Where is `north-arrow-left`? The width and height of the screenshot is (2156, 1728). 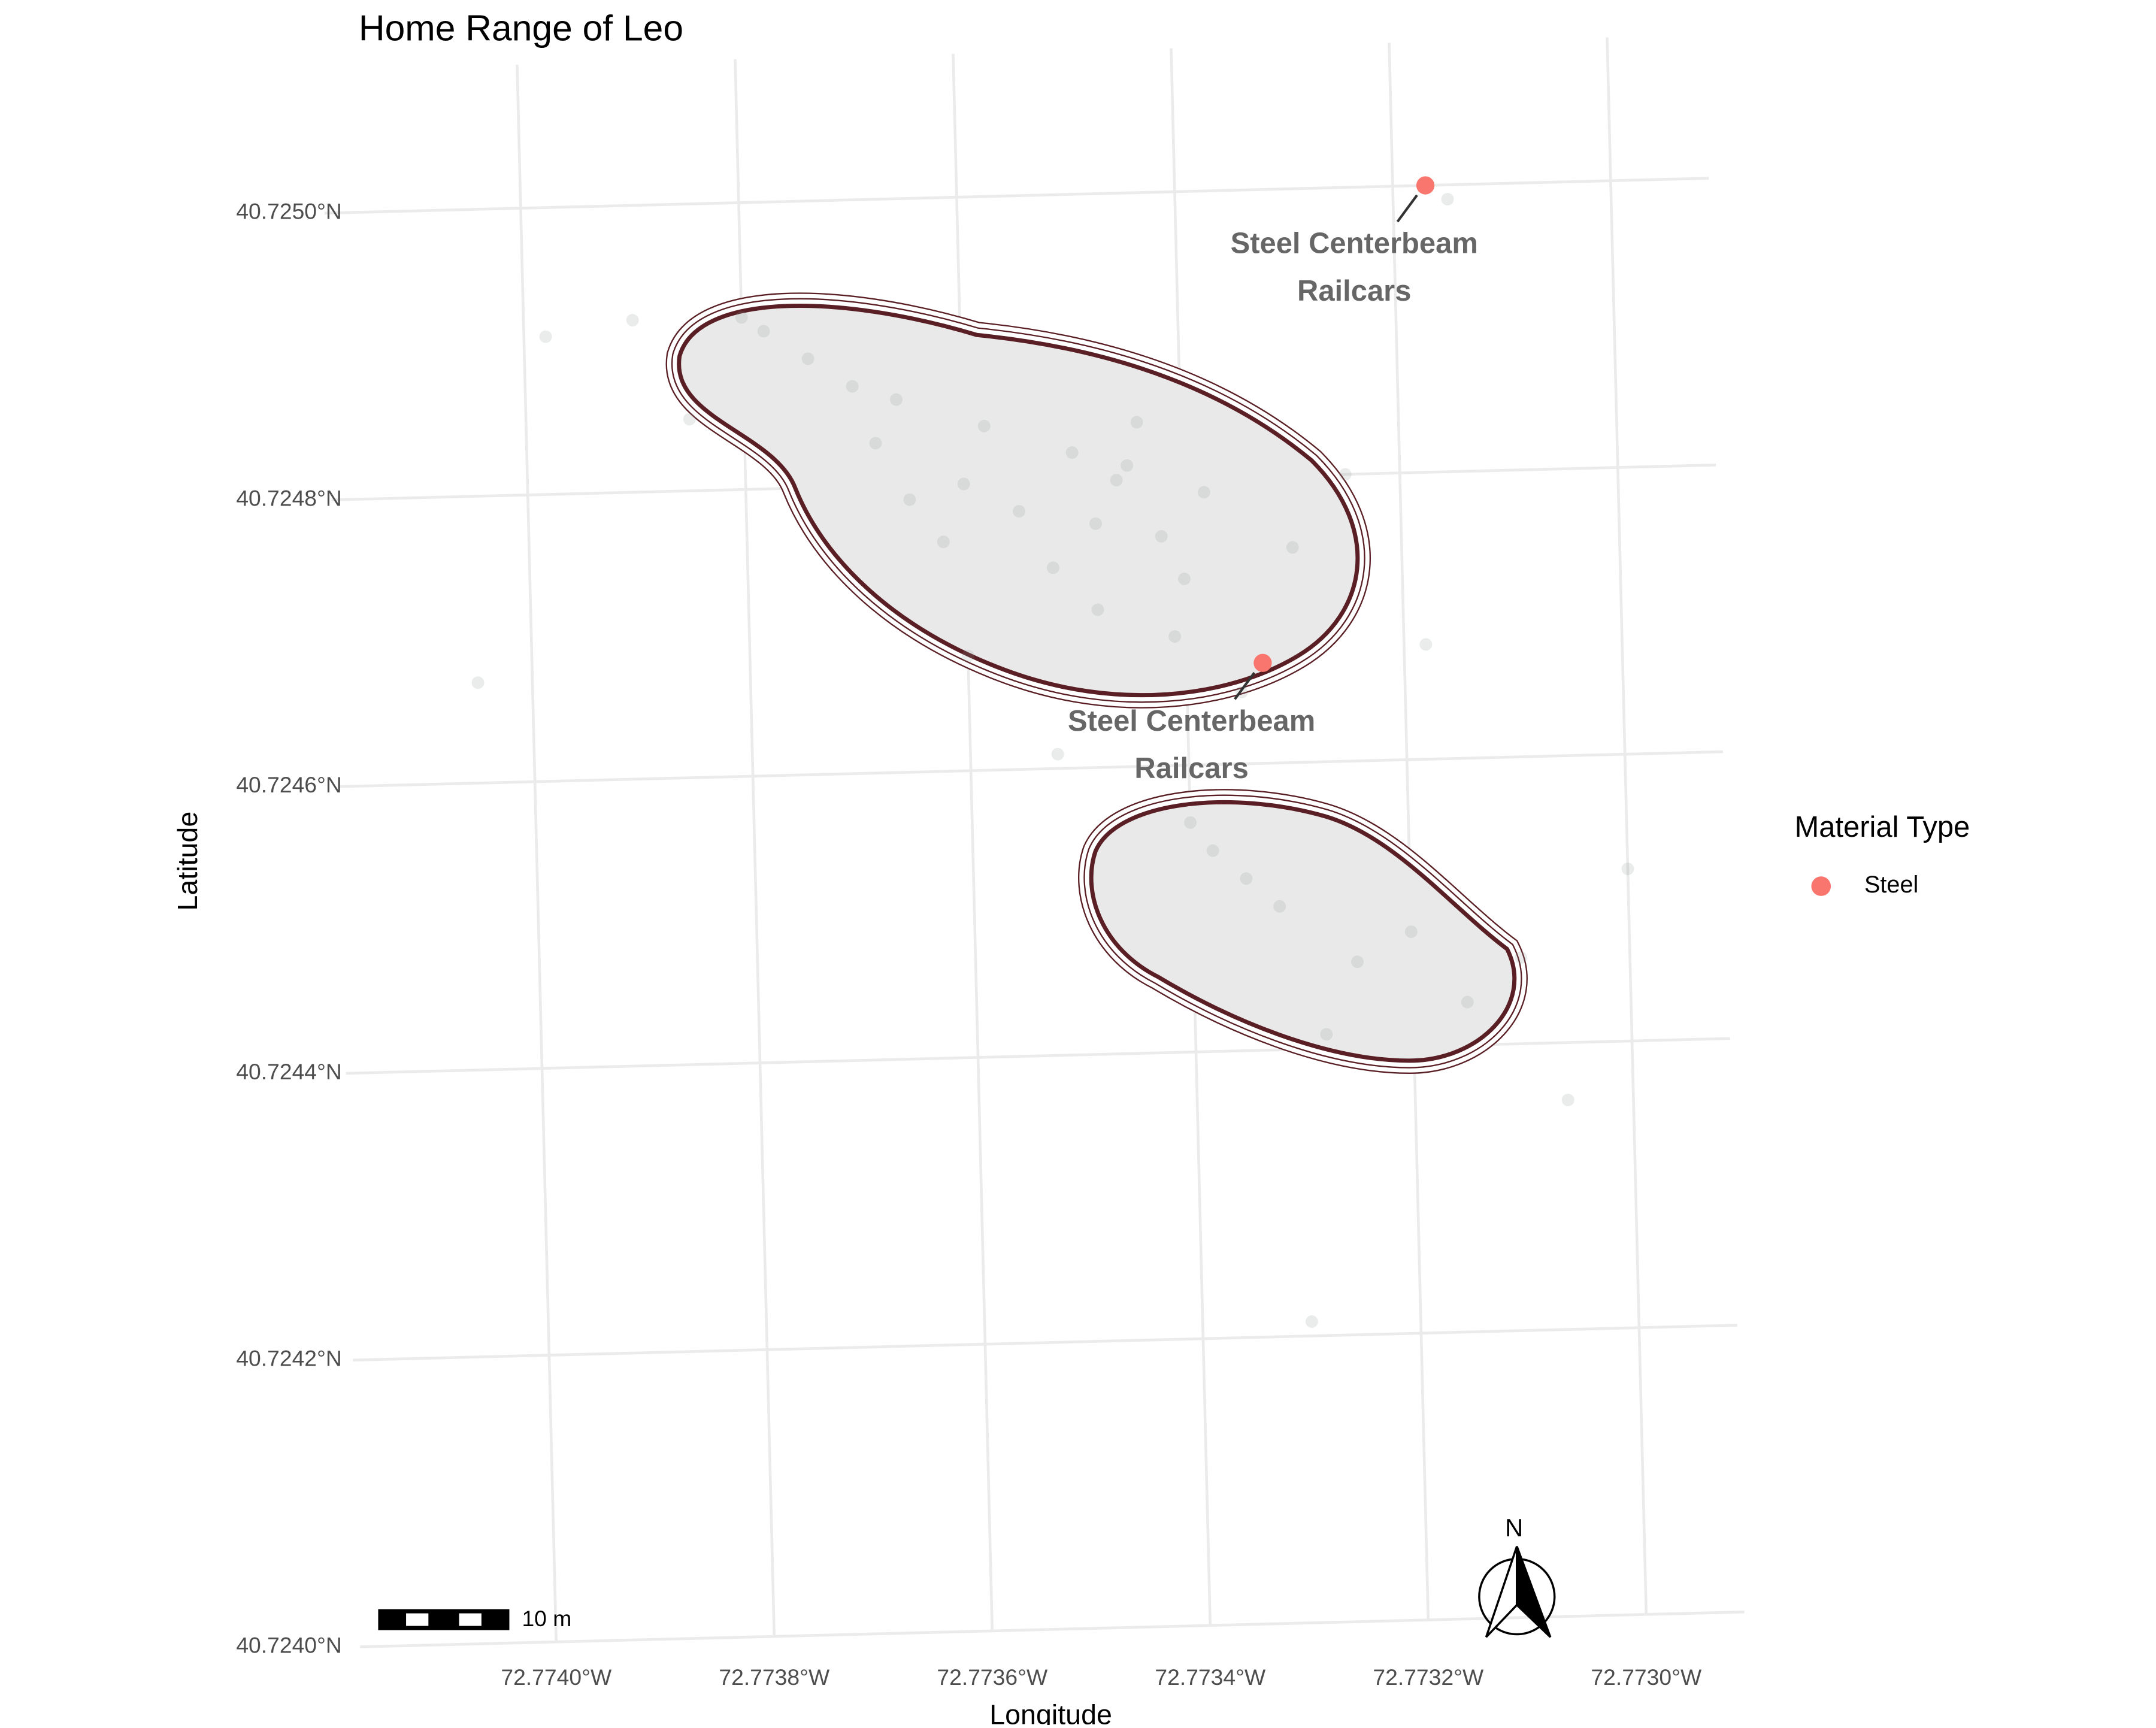
north-arrow-left is located at coordinates (1502, 1592).